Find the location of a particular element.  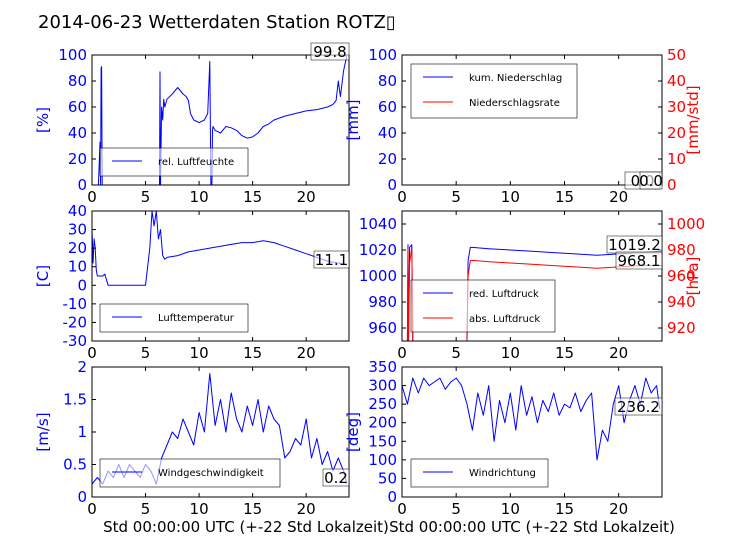

y-tick-label: 960 is located at coordinates (382, 328).